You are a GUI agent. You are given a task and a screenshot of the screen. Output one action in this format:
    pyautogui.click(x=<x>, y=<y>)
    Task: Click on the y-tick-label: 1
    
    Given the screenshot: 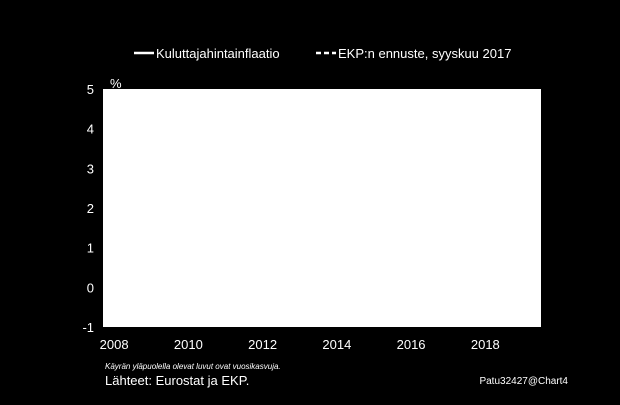 What is the action you would take?
    pyautogui.click(x=90, y=248)
    